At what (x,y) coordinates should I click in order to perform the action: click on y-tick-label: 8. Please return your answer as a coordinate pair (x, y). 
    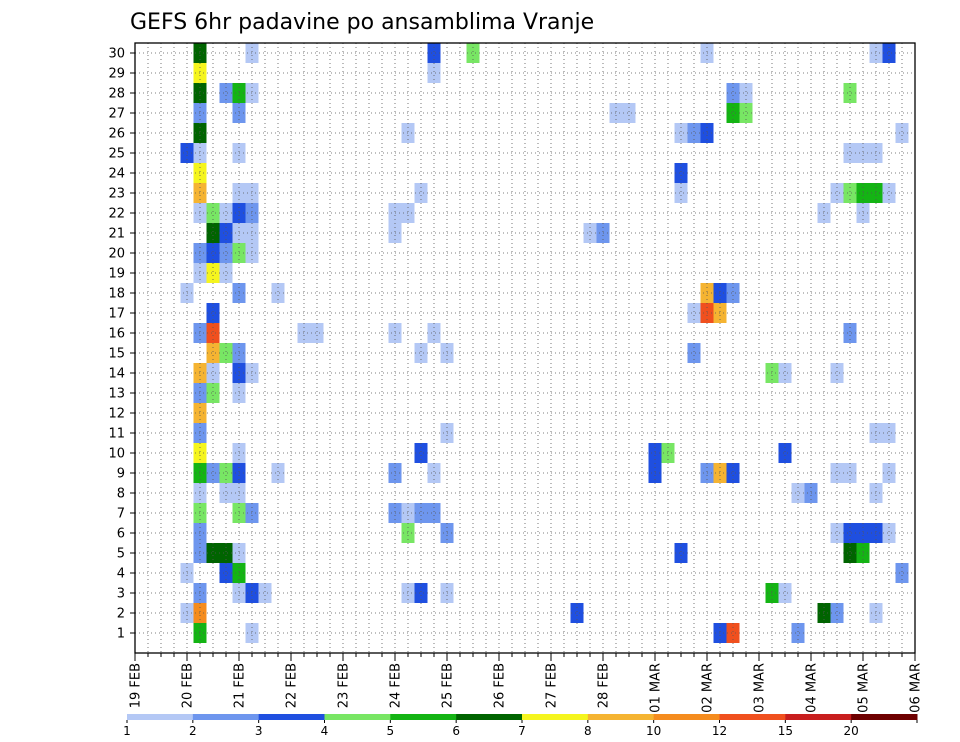
    Looking at the image, I should click on (121, 494).